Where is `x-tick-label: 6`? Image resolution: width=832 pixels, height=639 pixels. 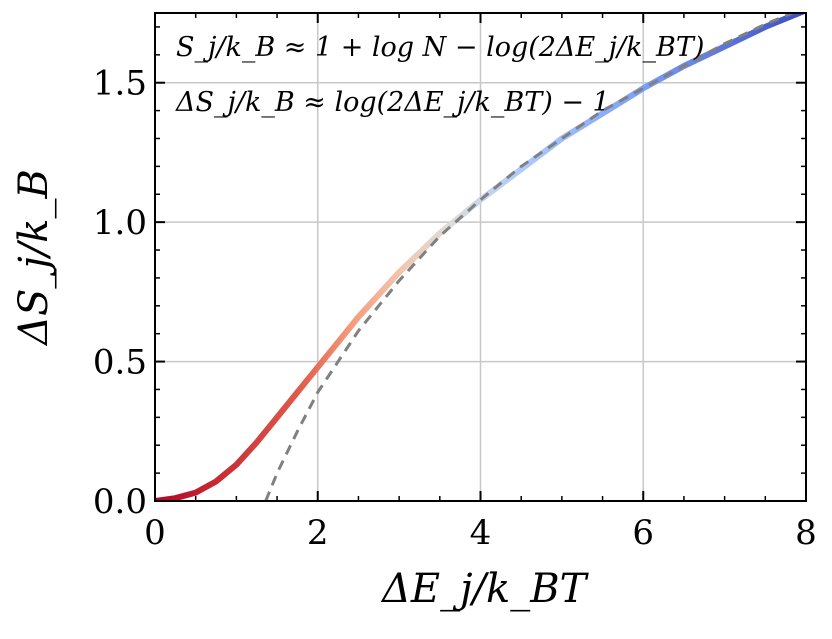 x-tick-label: 6 is located at coordinates (643, 533).